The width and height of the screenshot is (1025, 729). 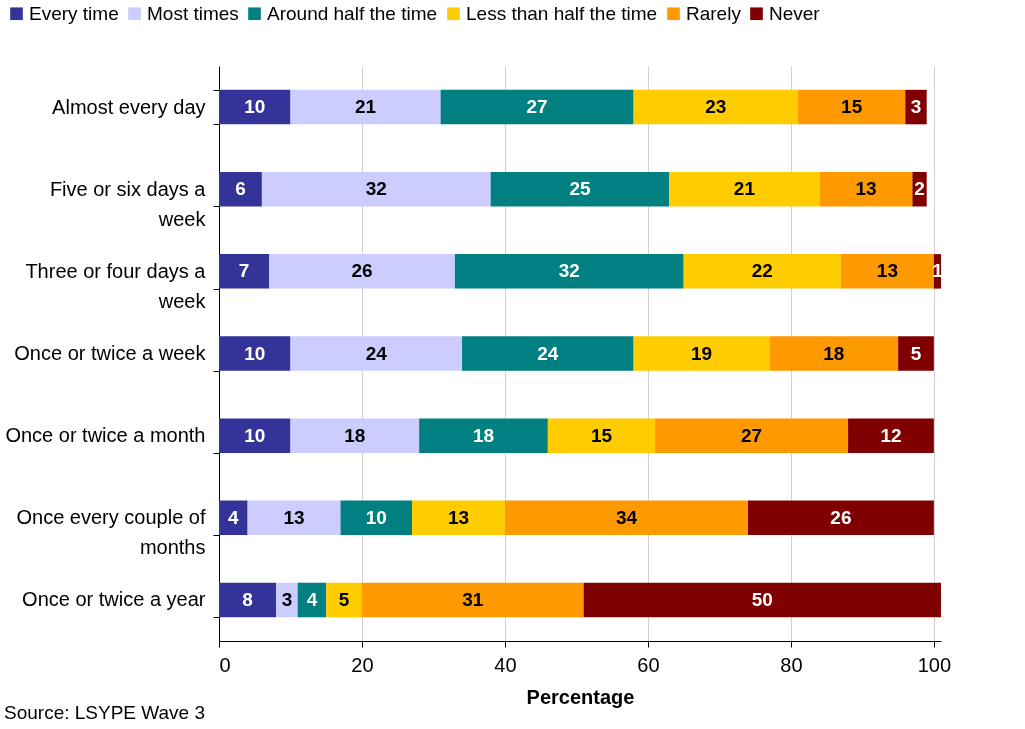 What do you see at coordinates (129, 106) in the screenshot?
I see `y-tick-label: Almost every day` at bounding box center [129, 106].